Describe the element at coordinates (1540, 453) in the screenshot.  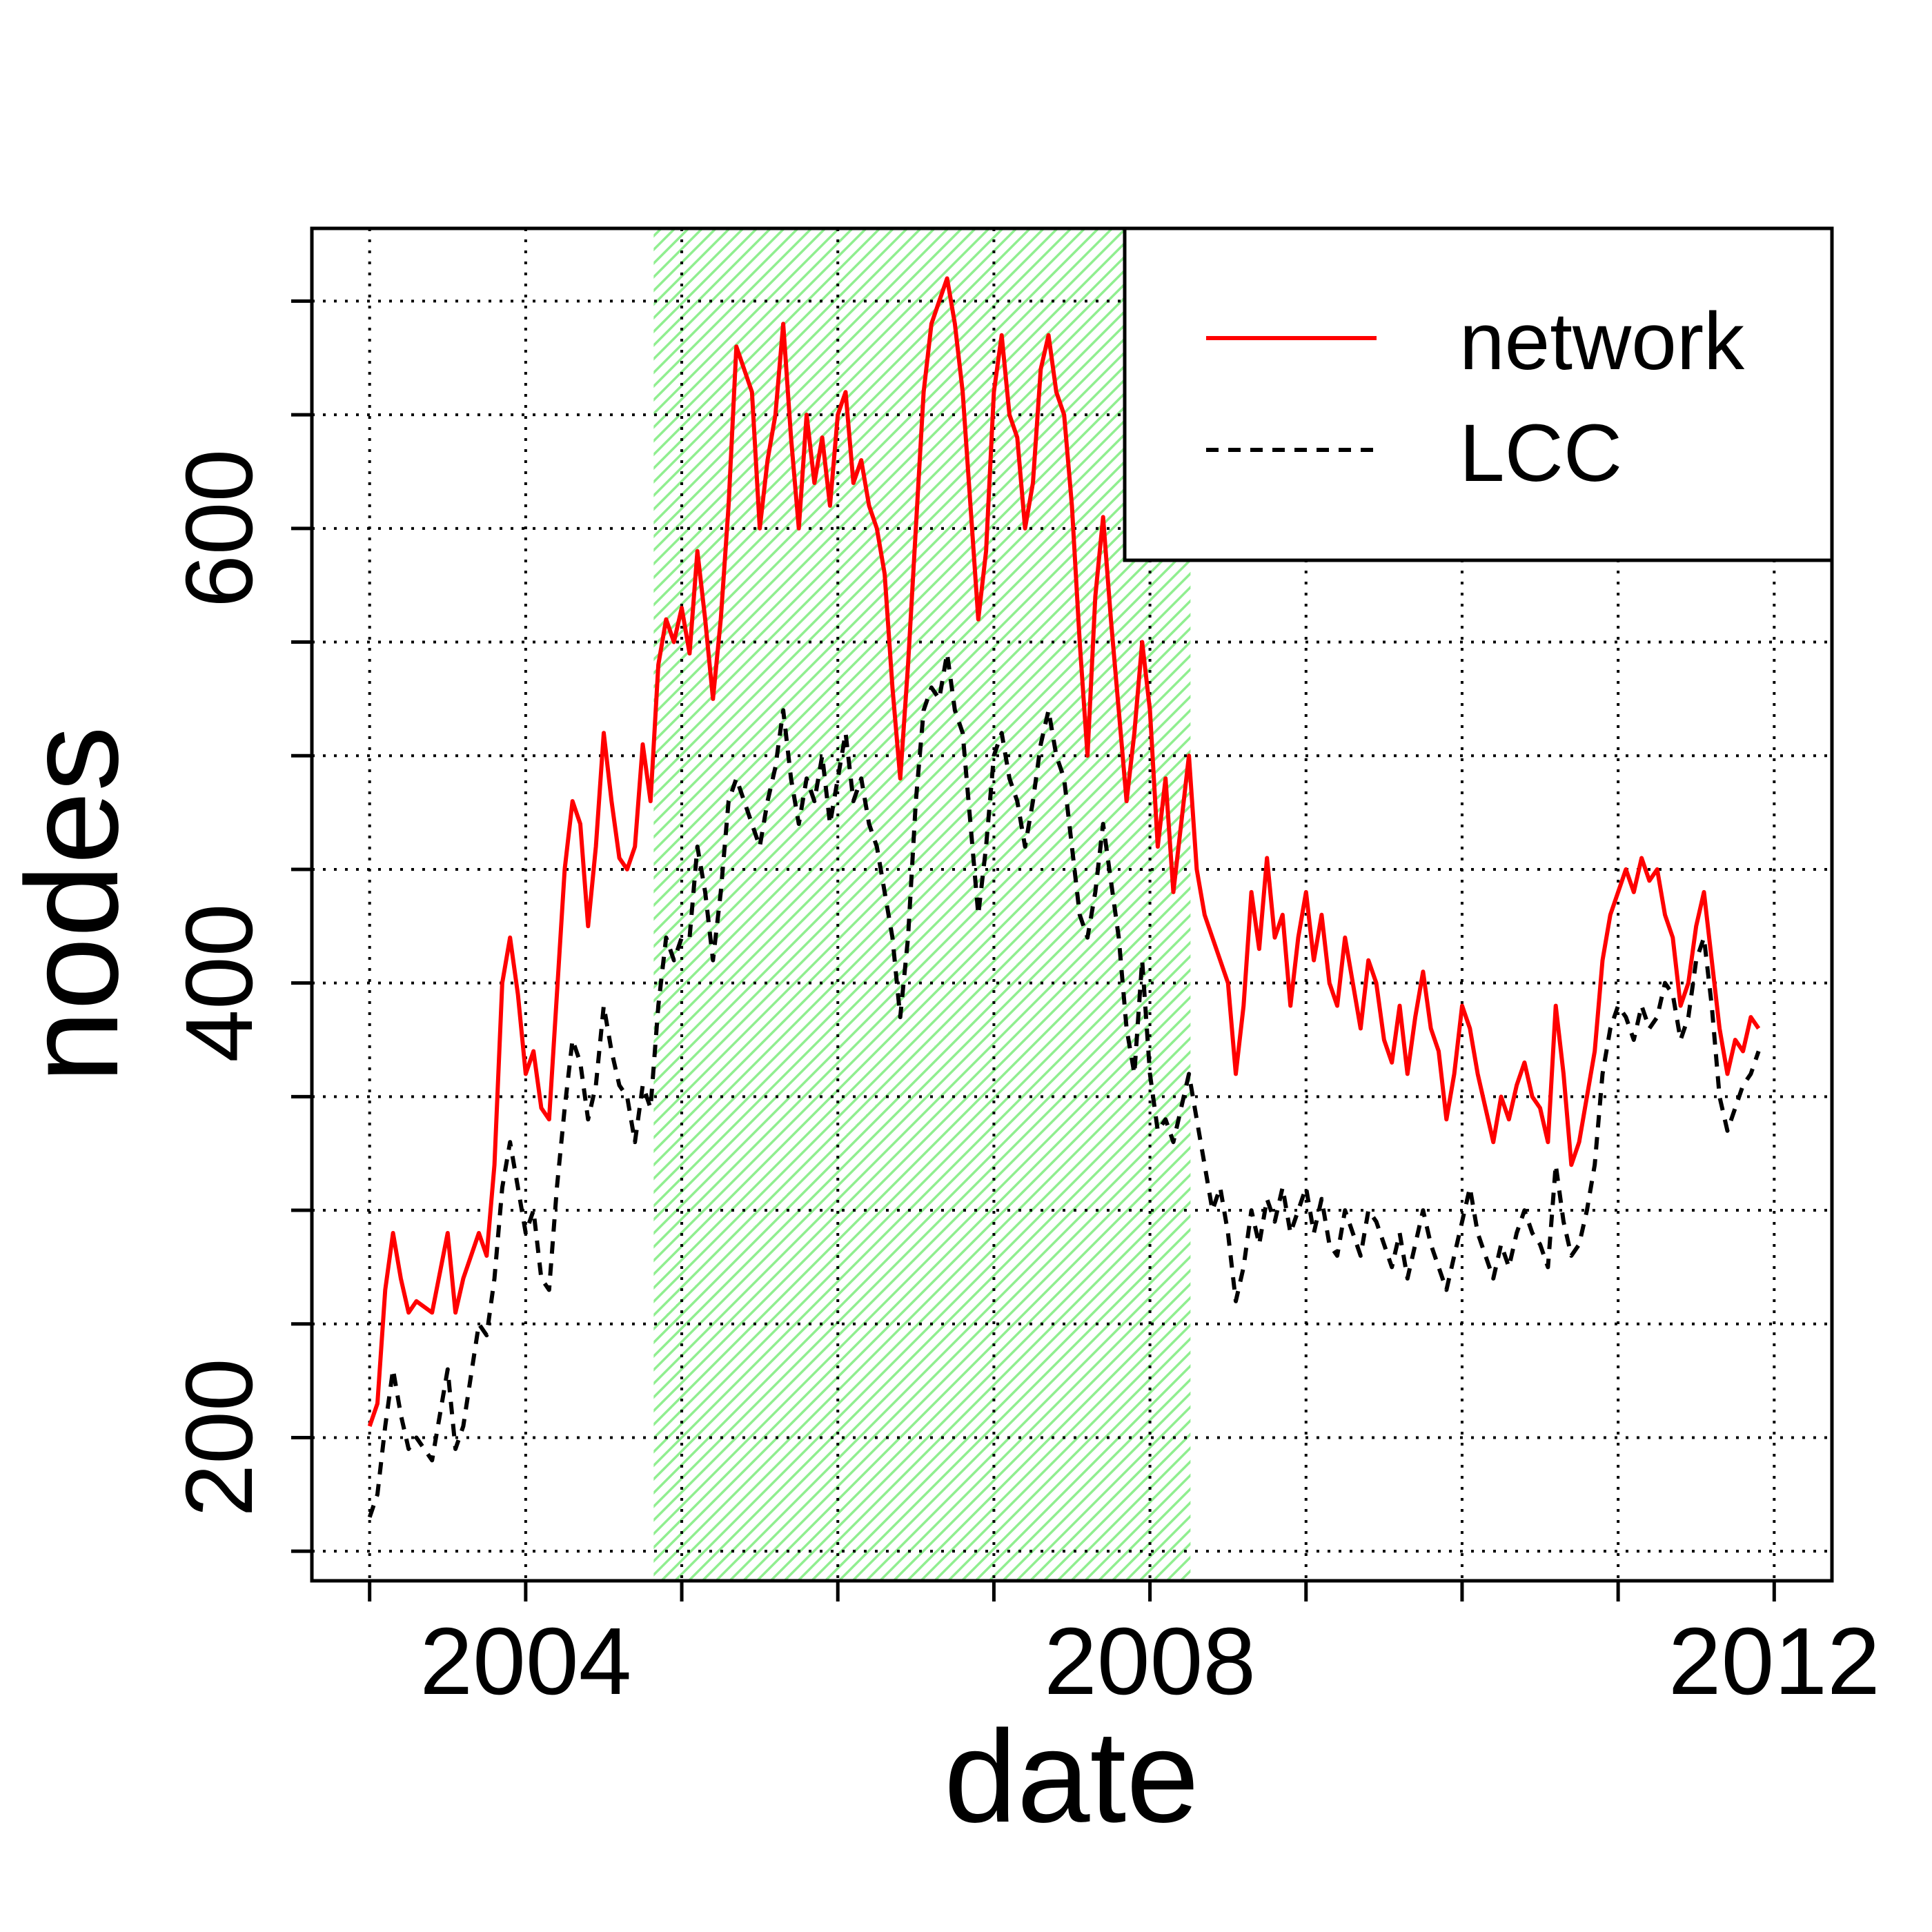
I see `legend-label-lcc: LCC` at that location.